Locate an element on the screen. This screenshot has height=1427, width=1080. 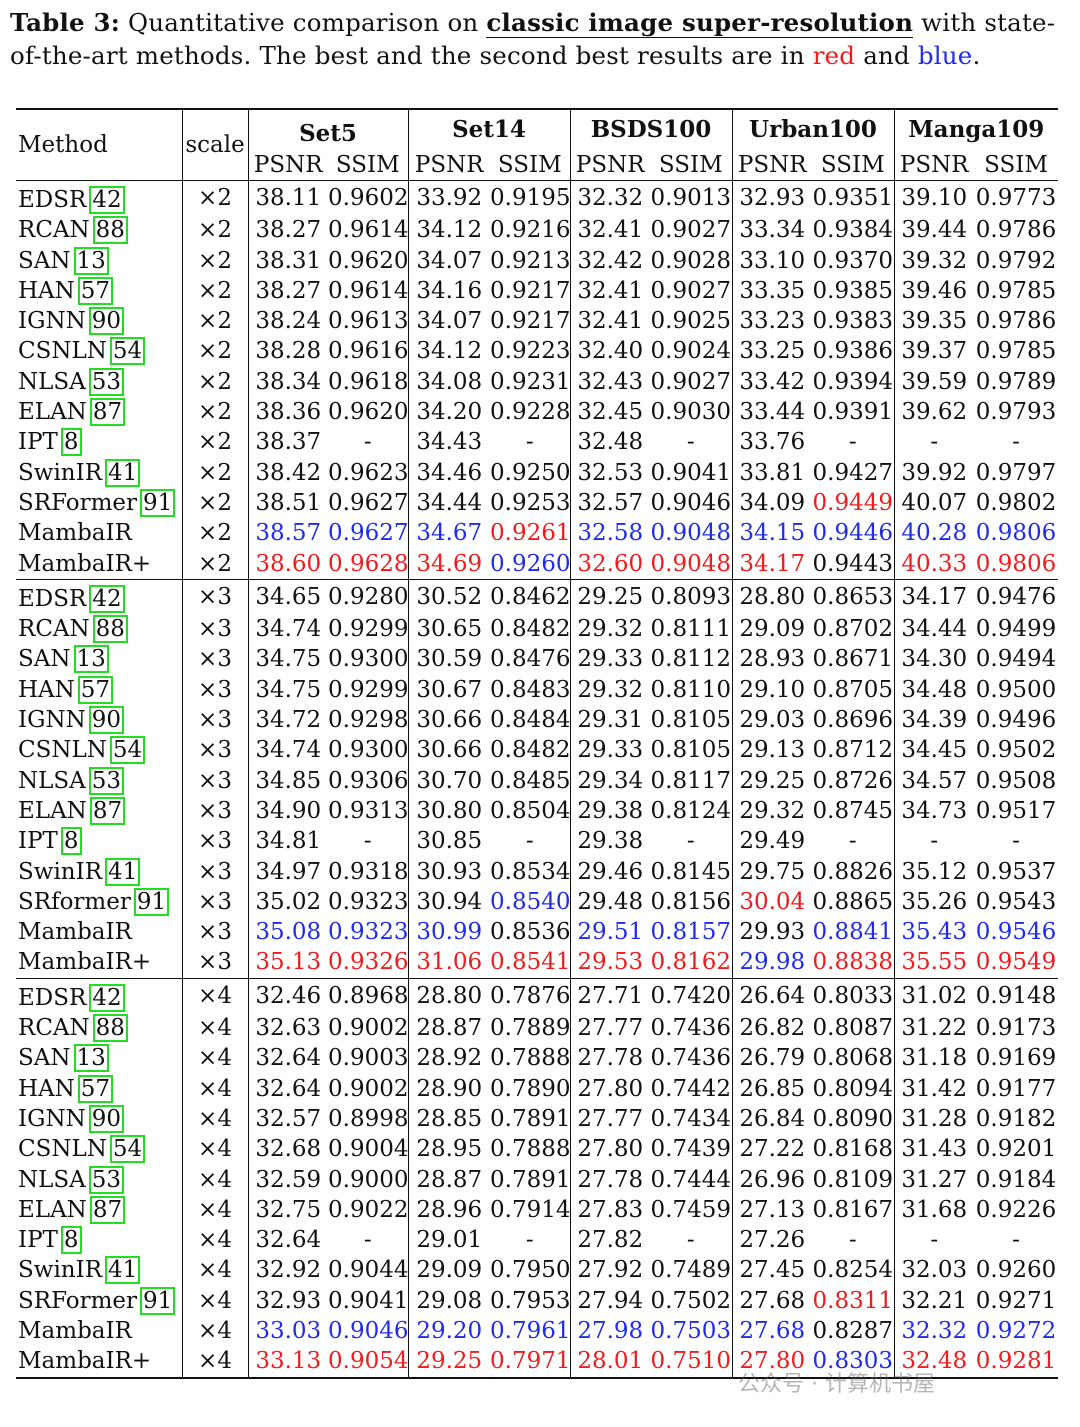
method-name: IPT is located at coordinates (38, 841).